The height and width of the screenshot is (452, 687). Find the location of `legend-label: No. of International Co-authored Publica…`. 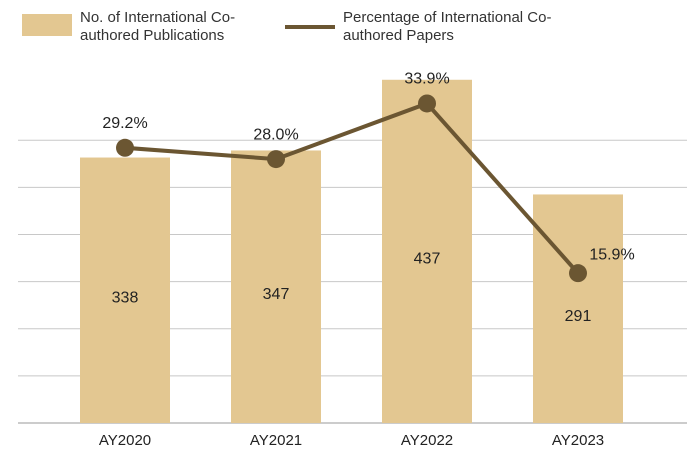

legend-label: No. of International Co-authored Publica… is located at coordinates (158, 26).